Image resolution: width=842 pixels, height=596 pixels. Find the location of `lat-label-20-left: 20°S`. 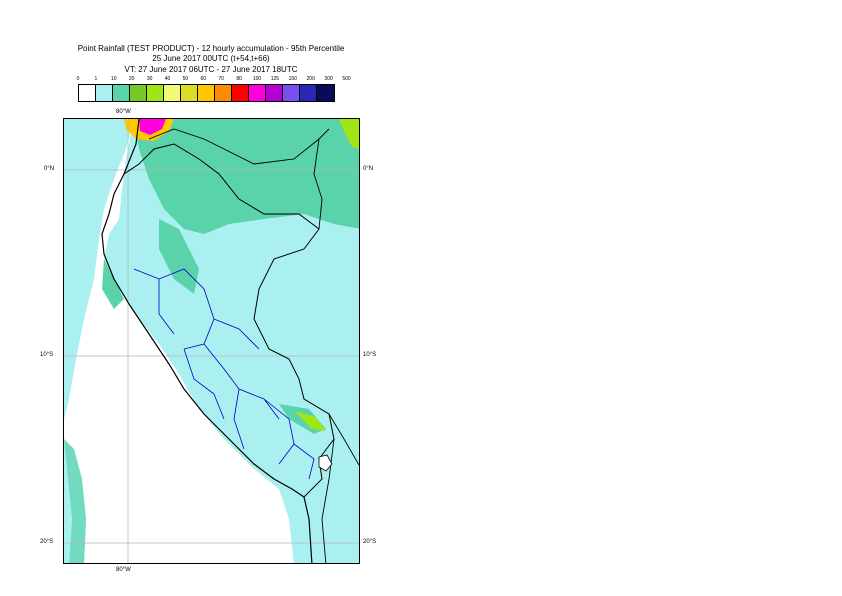

lat-label-20-left: 20°S is located at coordinates (47, 542).